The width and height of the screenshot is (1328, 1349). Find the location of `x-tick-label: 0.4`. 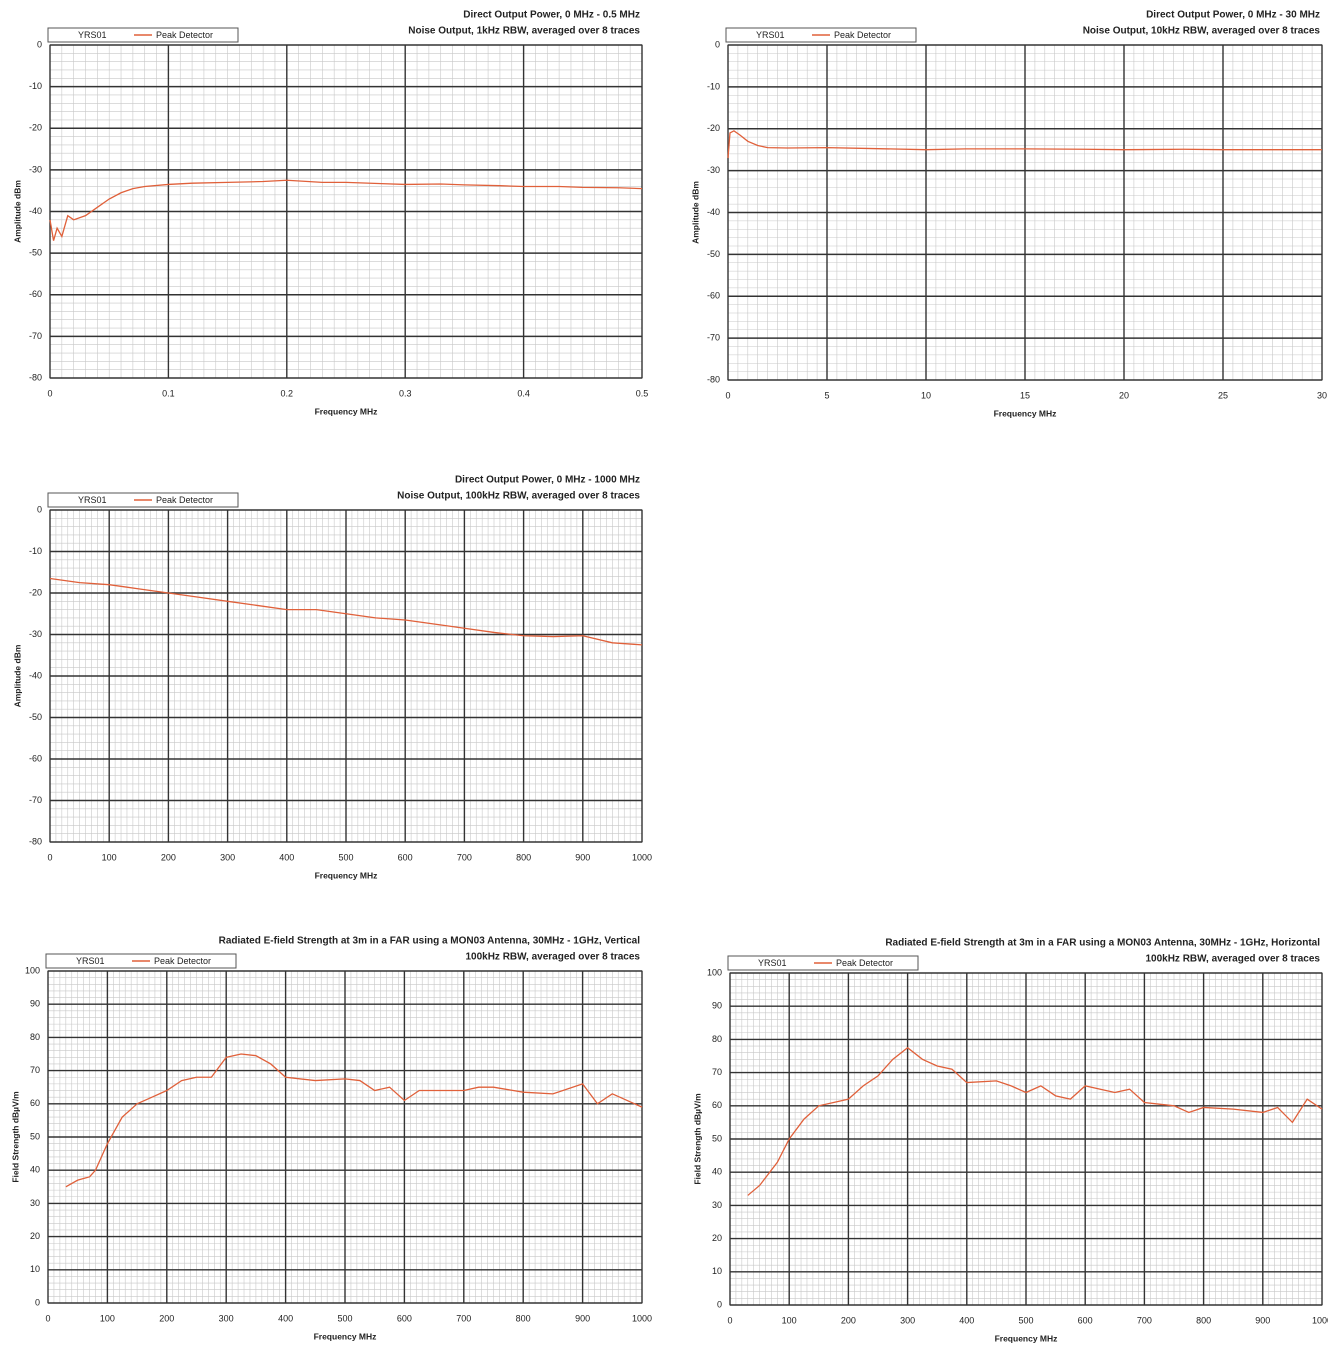

x-tick-label: 0.4 is located at coordinates (523, 393).